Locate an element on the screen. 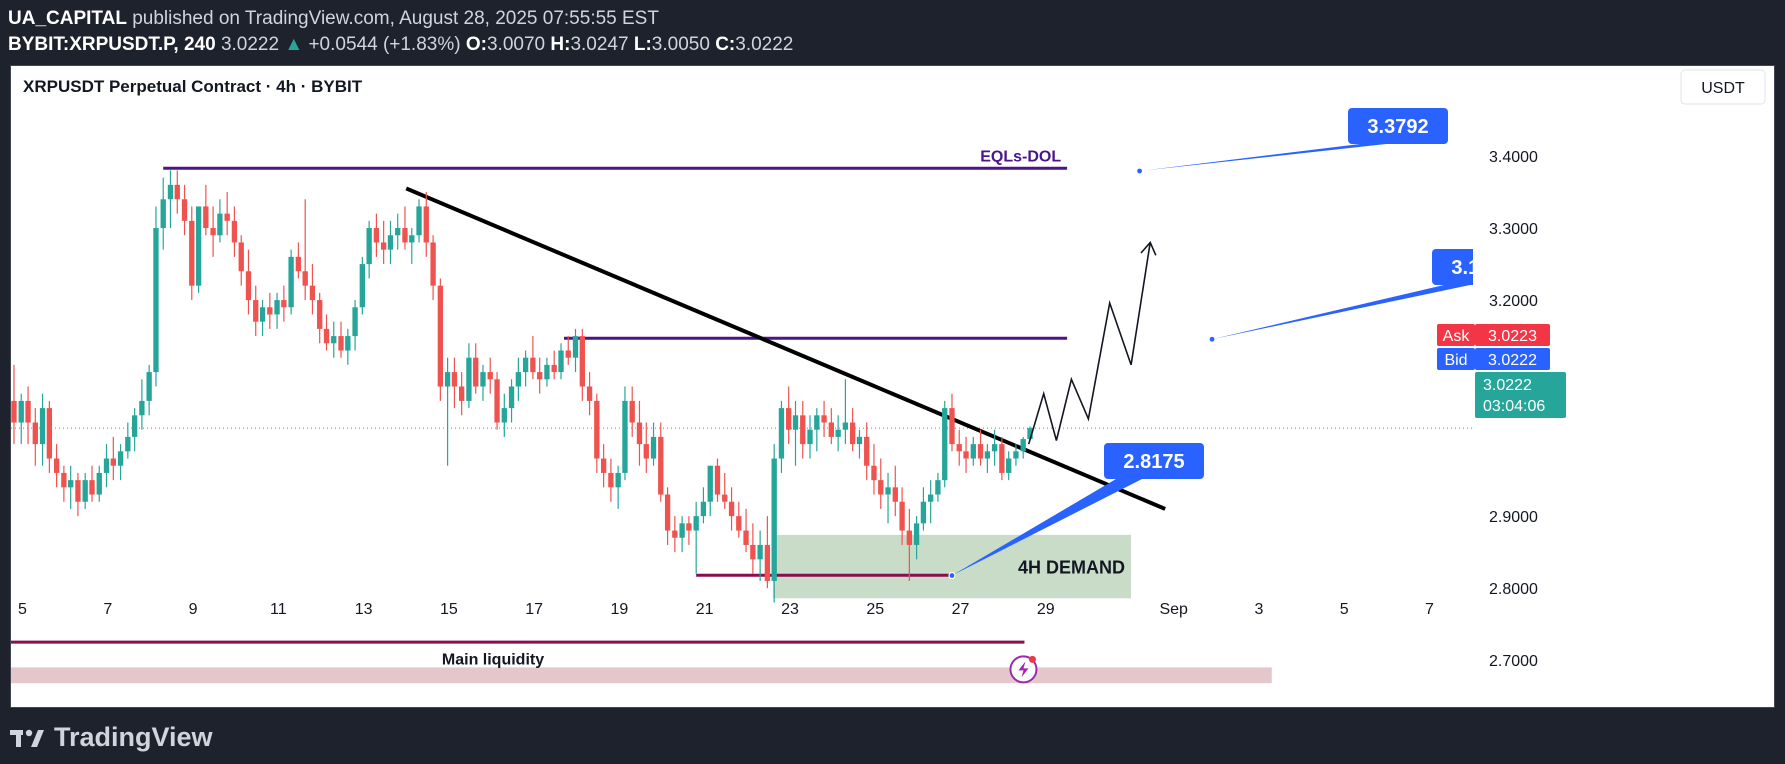 The width and height of the screenshot is (1785, 764). tradingview-footer: TradingView is located at coordinates (111, 737).